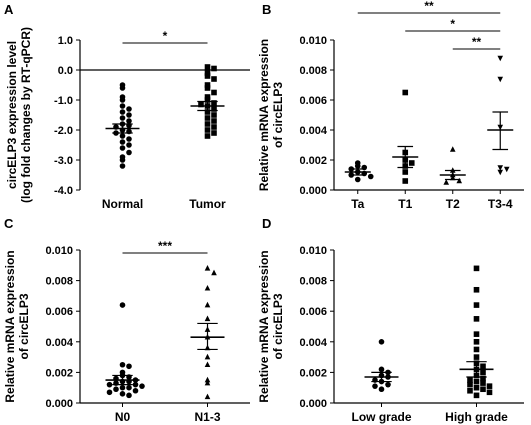  What do you see at coordinates (65, 41) in the screenshot?
I see `y-tick-label: 1.0` at bounding box center [65, 41].